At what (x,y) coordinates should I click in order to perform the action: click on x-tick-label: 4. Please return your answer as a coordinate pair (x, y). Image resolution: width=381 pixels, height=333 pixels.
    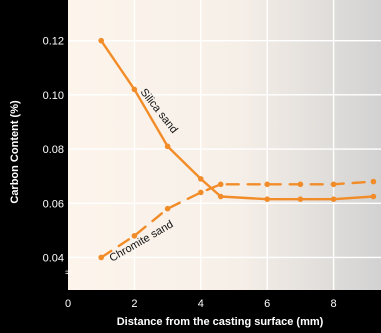
    Looking at the image, I should click on (201, 304).